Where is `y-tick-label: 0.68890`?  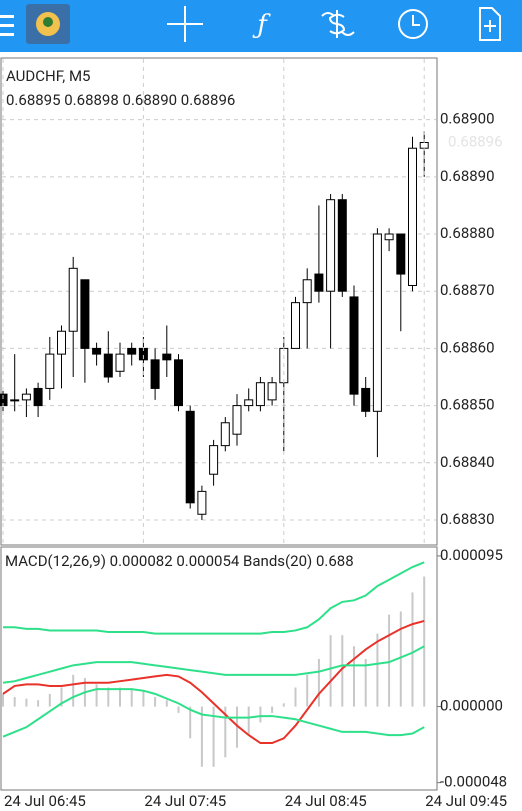
y-tick-label: 0.68890 is located at coordinates (467, 176).